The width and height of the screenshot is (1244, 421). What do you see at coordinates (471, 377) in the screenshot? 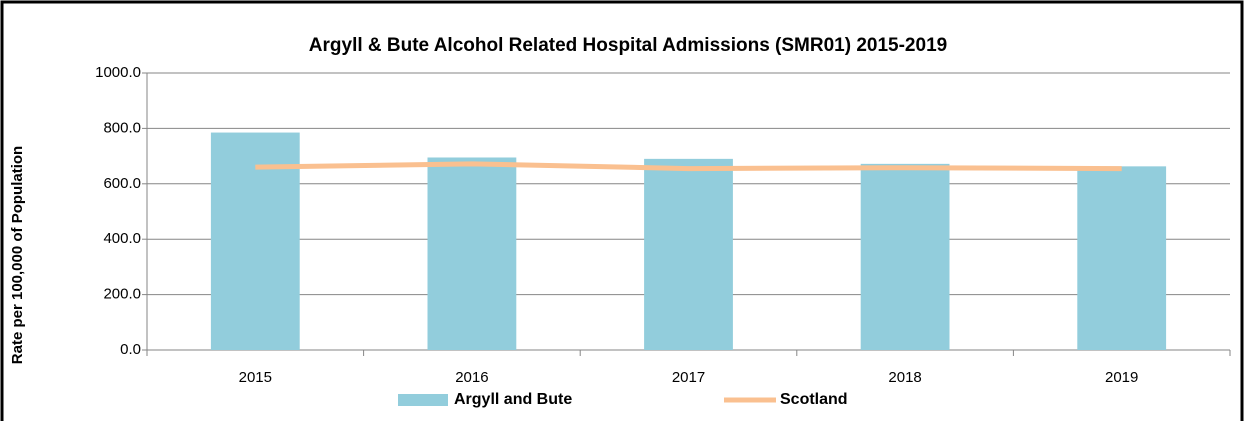
I see `x-tick-label: 2016` at bounding box center [471, 377].